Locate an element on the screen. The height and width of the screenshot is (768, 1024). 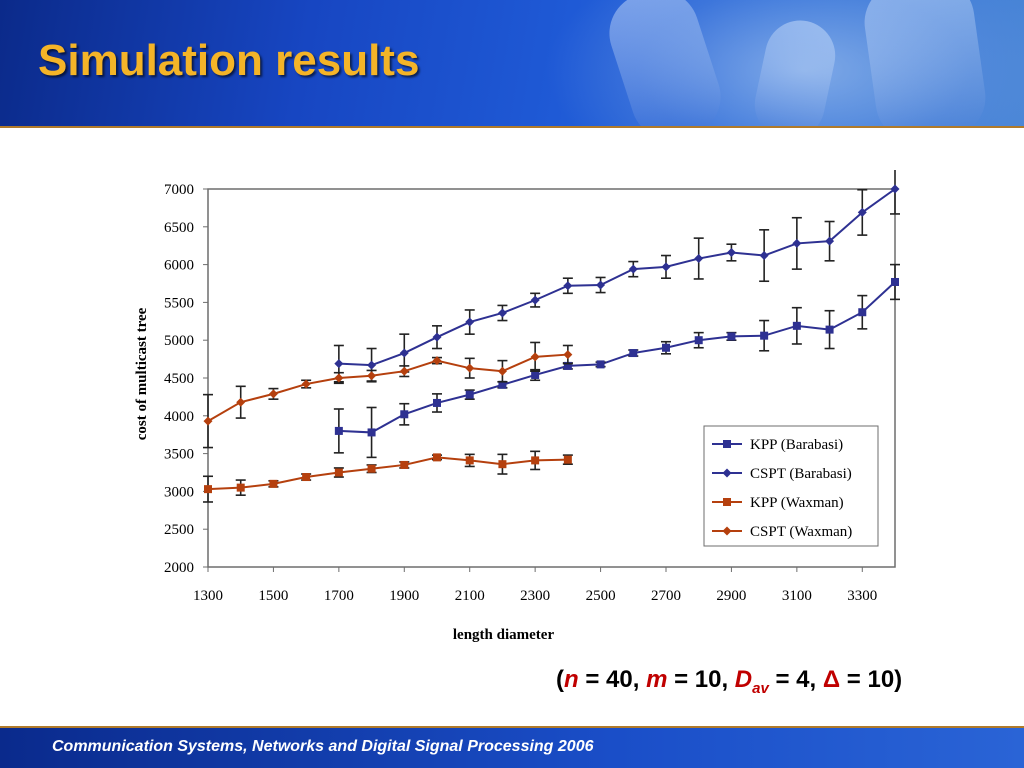
param-delta-symbol: Δ is located at coordinates (831, 679).